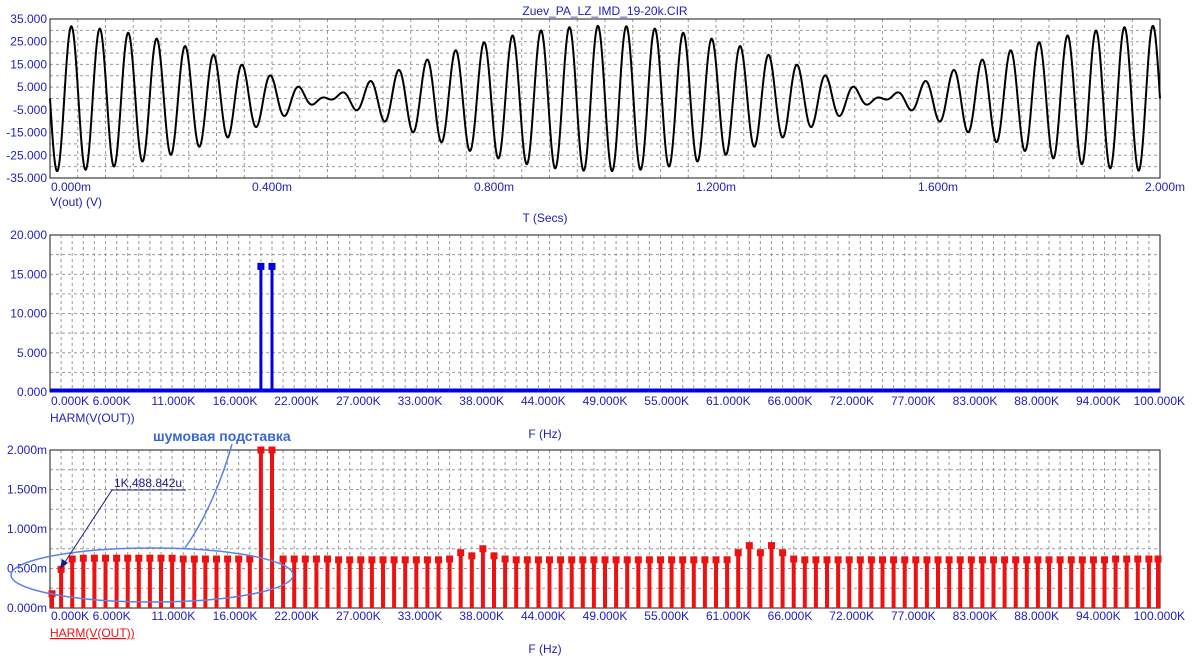  Describe the element at coordinates (28, 19) in the screenshot. I see `y-tick-label: 35.000` at that location.